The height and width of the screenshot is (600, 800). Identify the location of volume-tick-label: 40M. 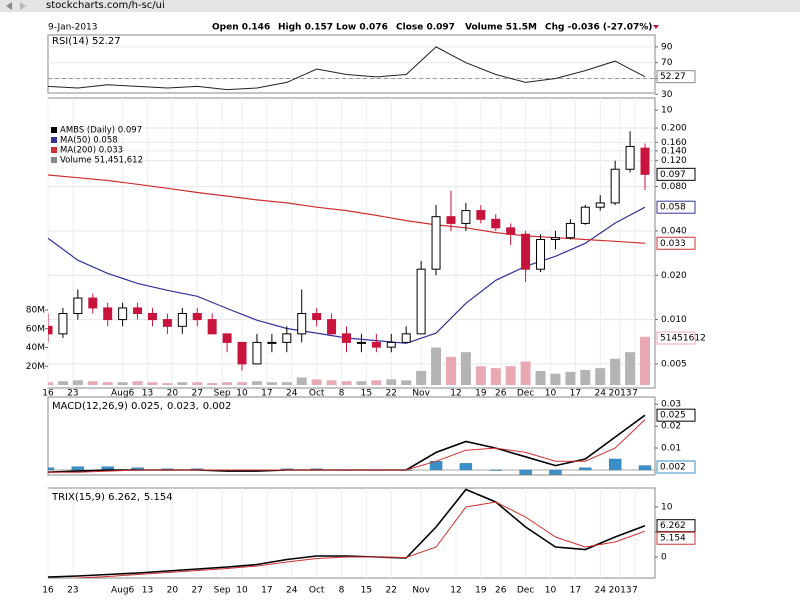
(35, 348).